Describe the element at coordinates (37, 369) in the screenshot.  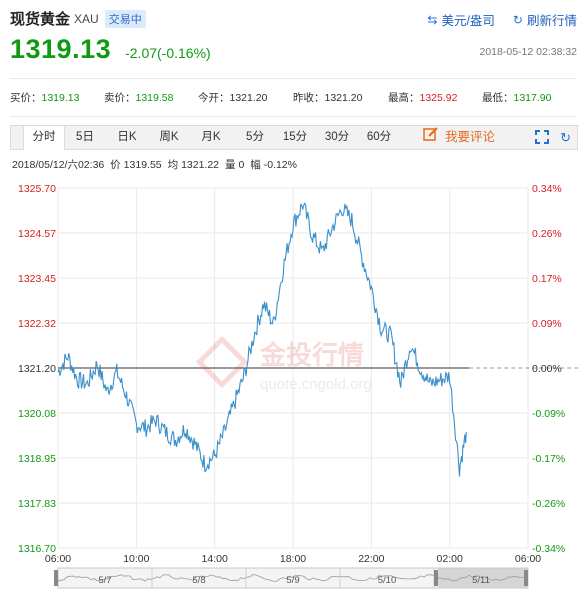
I see `y-tick-label: 1321.20` at that location.